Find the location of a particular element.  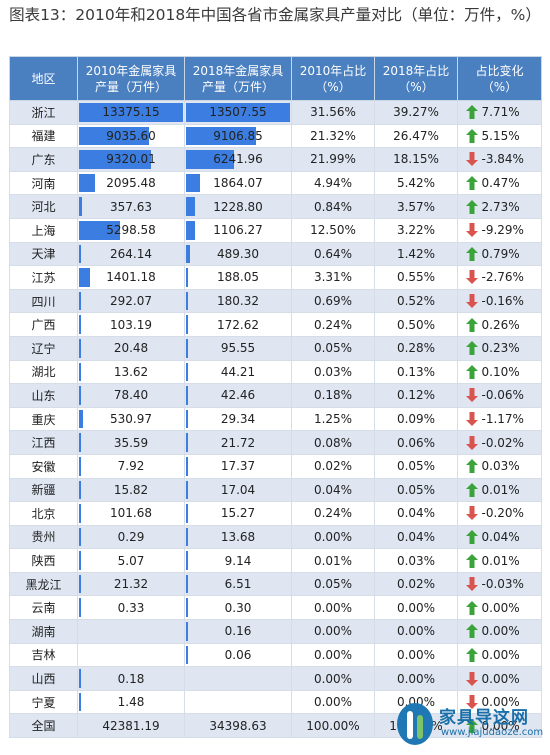

cell-2010-share: 0.24% is located at coordinates (333, 513).